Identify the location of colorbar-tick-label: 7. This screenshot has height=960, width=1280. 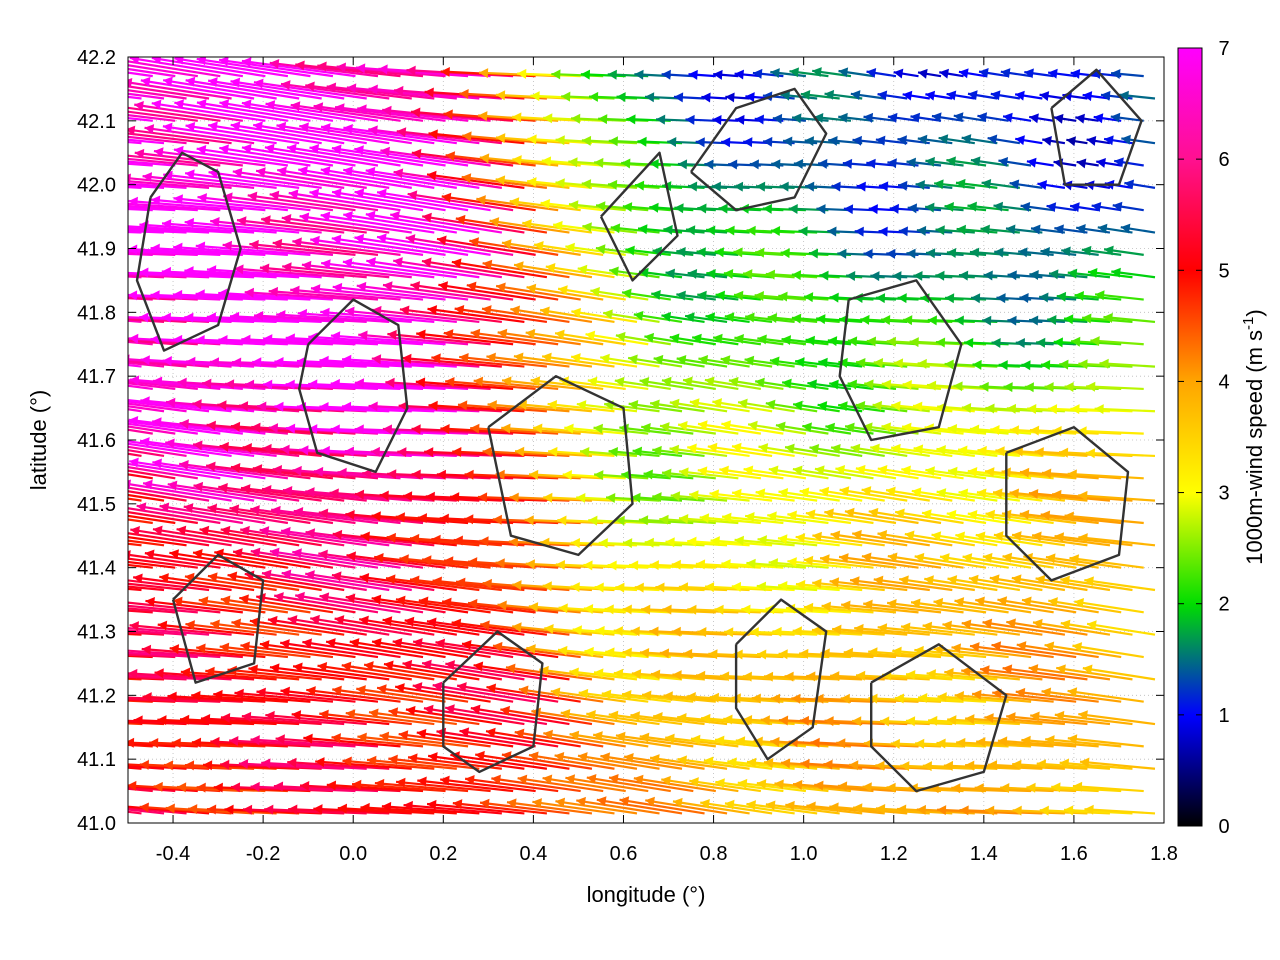
(1223, 49).